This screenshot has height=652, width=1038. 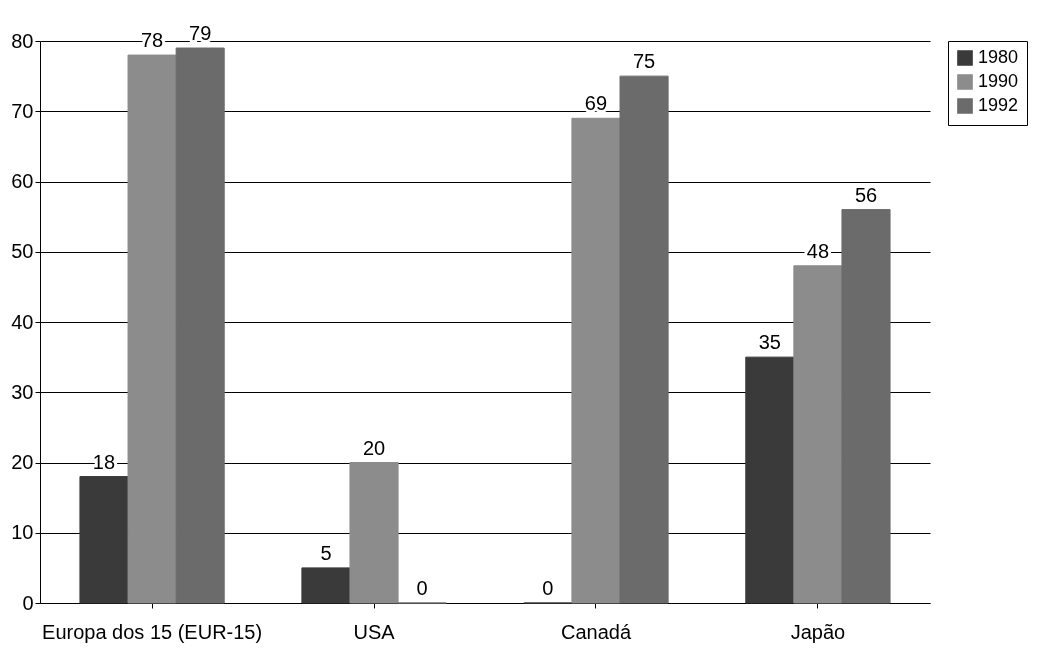 I want to click on y-tick-label: 80, so click(x=22, y=40).